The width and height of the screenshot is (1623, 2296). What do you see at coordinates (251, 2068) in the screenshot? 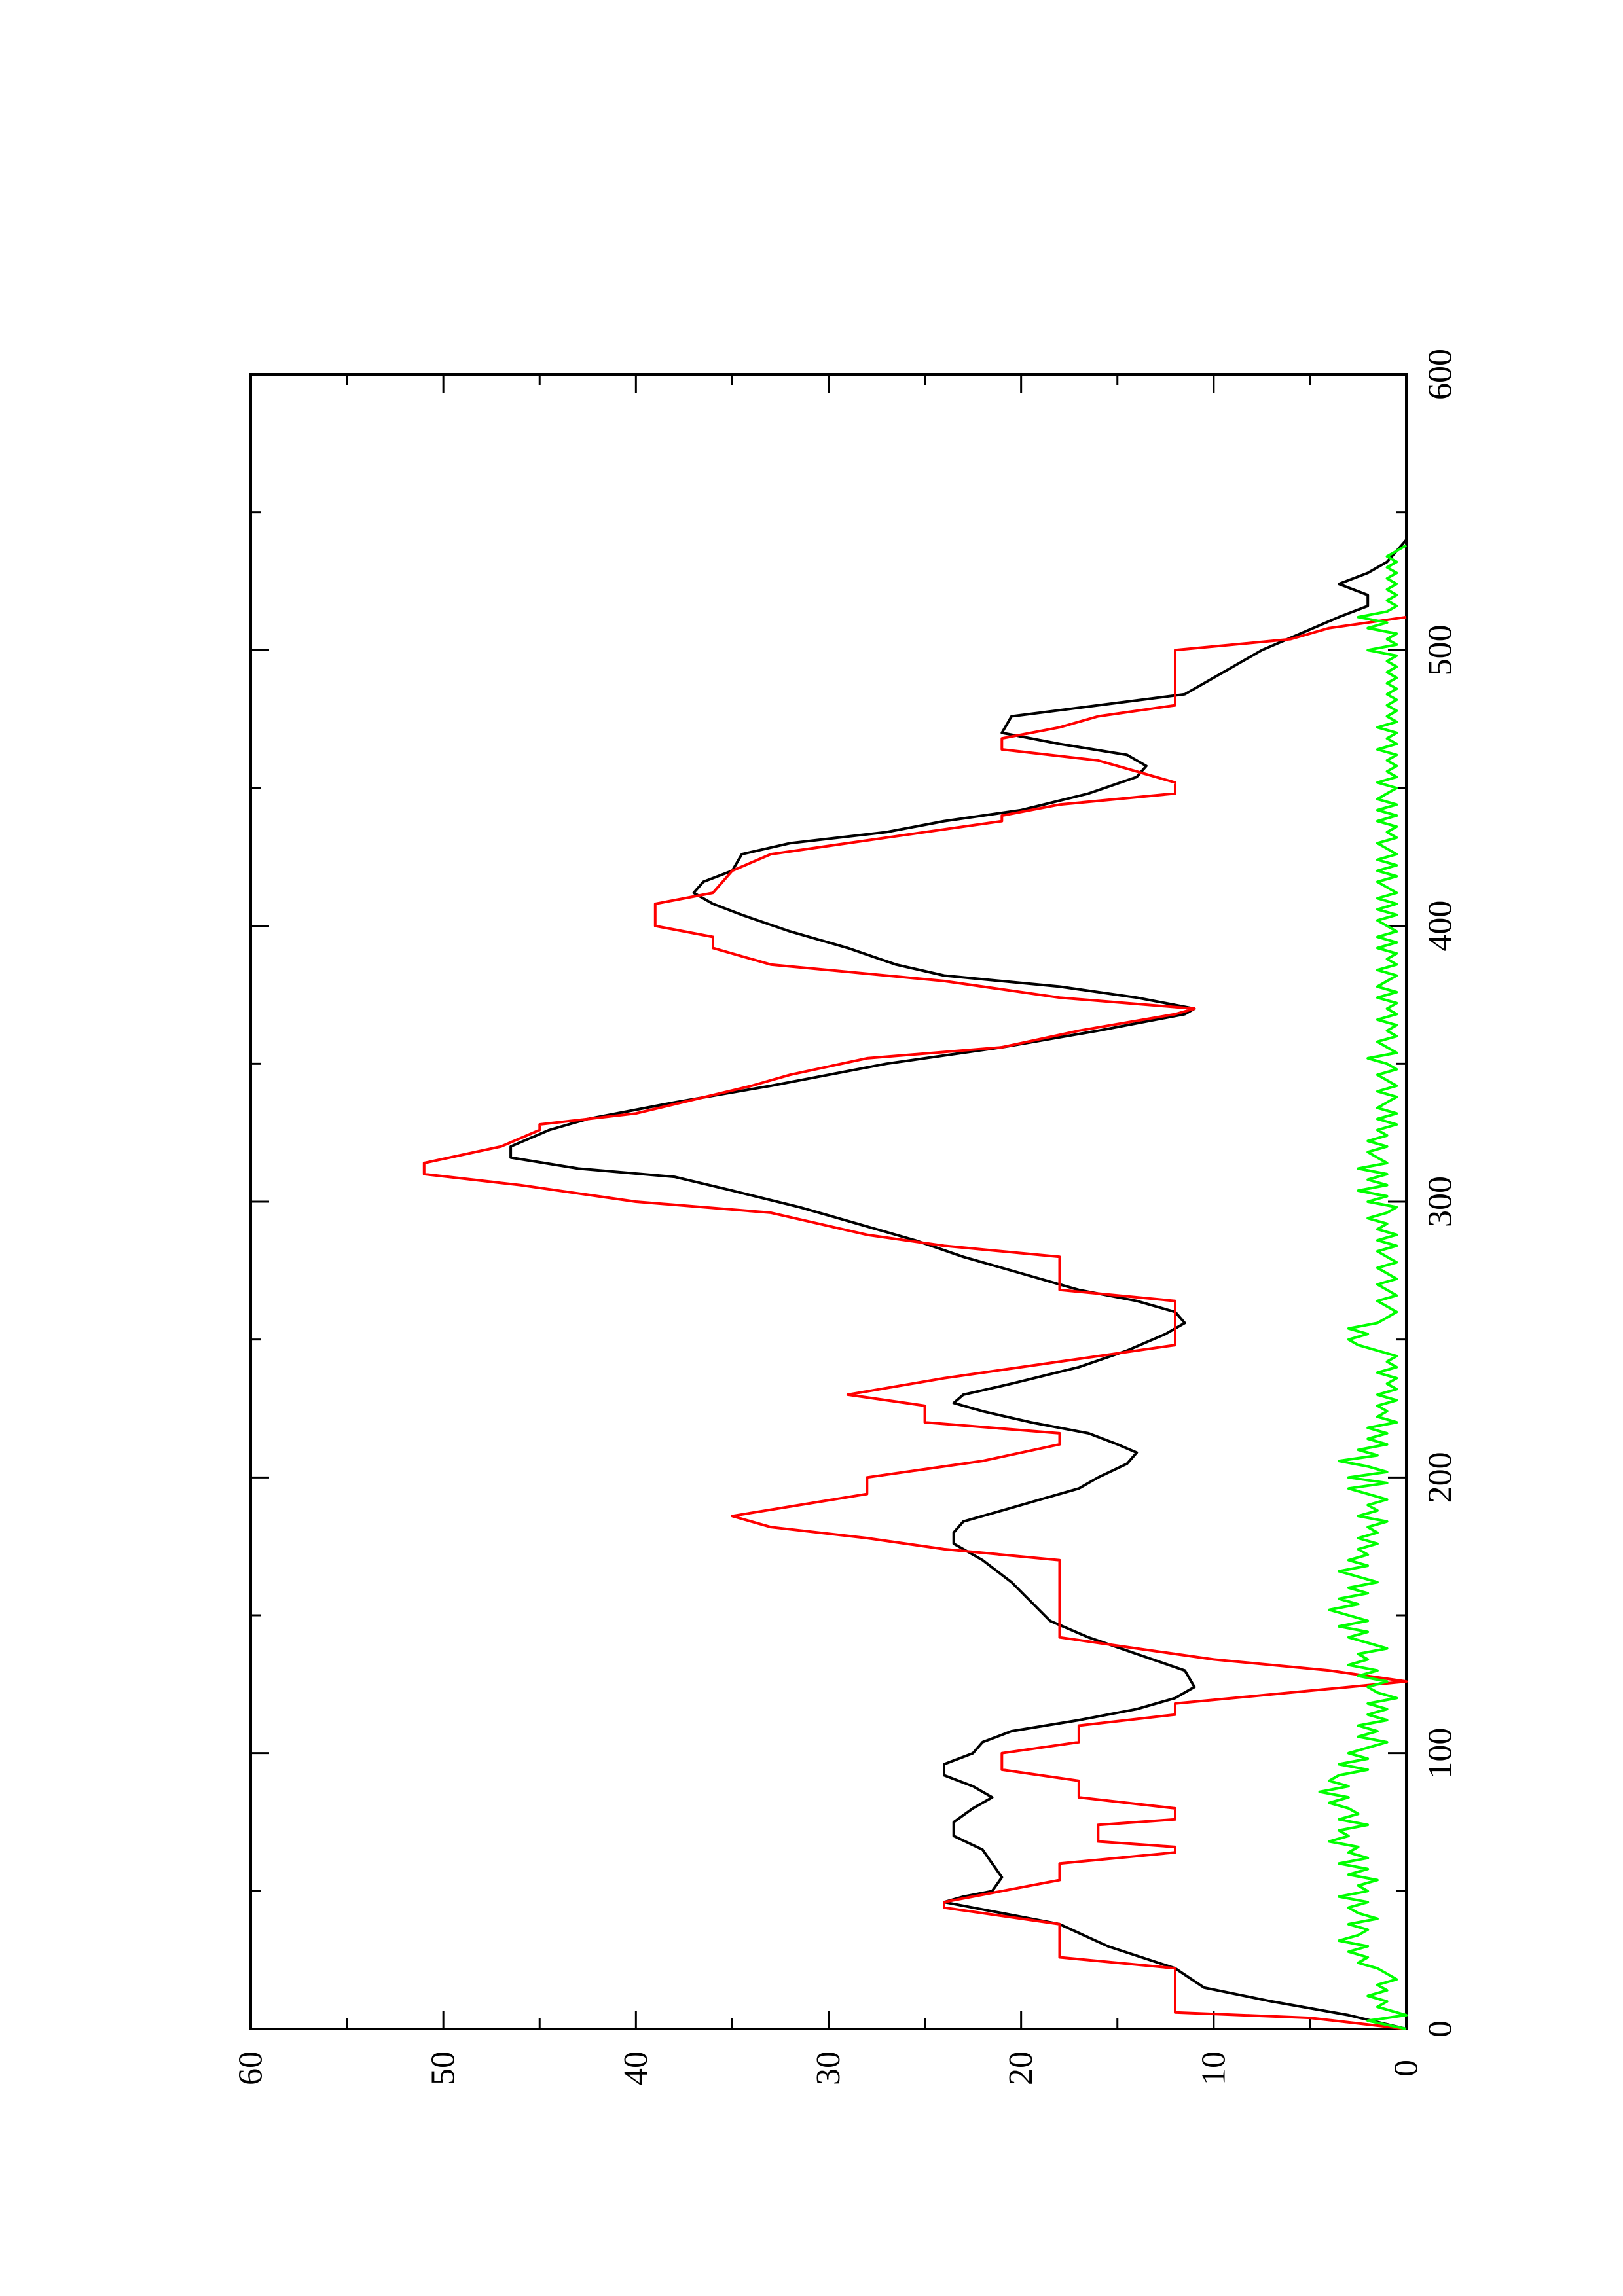
I see `y-tick-label: 60` at bounding box center [251, 2068].